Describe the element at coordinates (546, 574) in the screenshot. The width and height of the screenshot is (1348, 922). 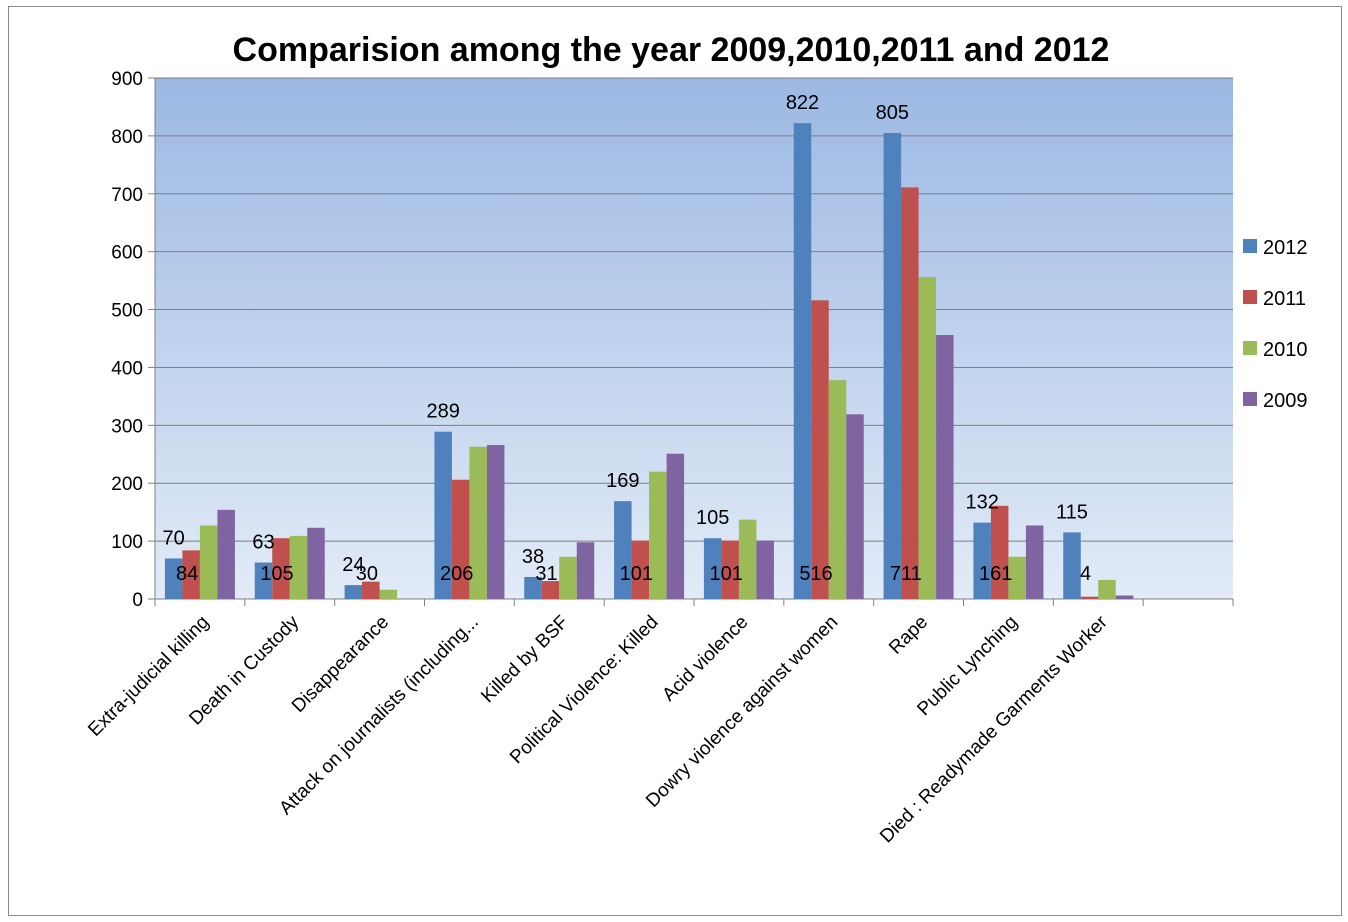
I see `data-label-2011: 31` at that location.